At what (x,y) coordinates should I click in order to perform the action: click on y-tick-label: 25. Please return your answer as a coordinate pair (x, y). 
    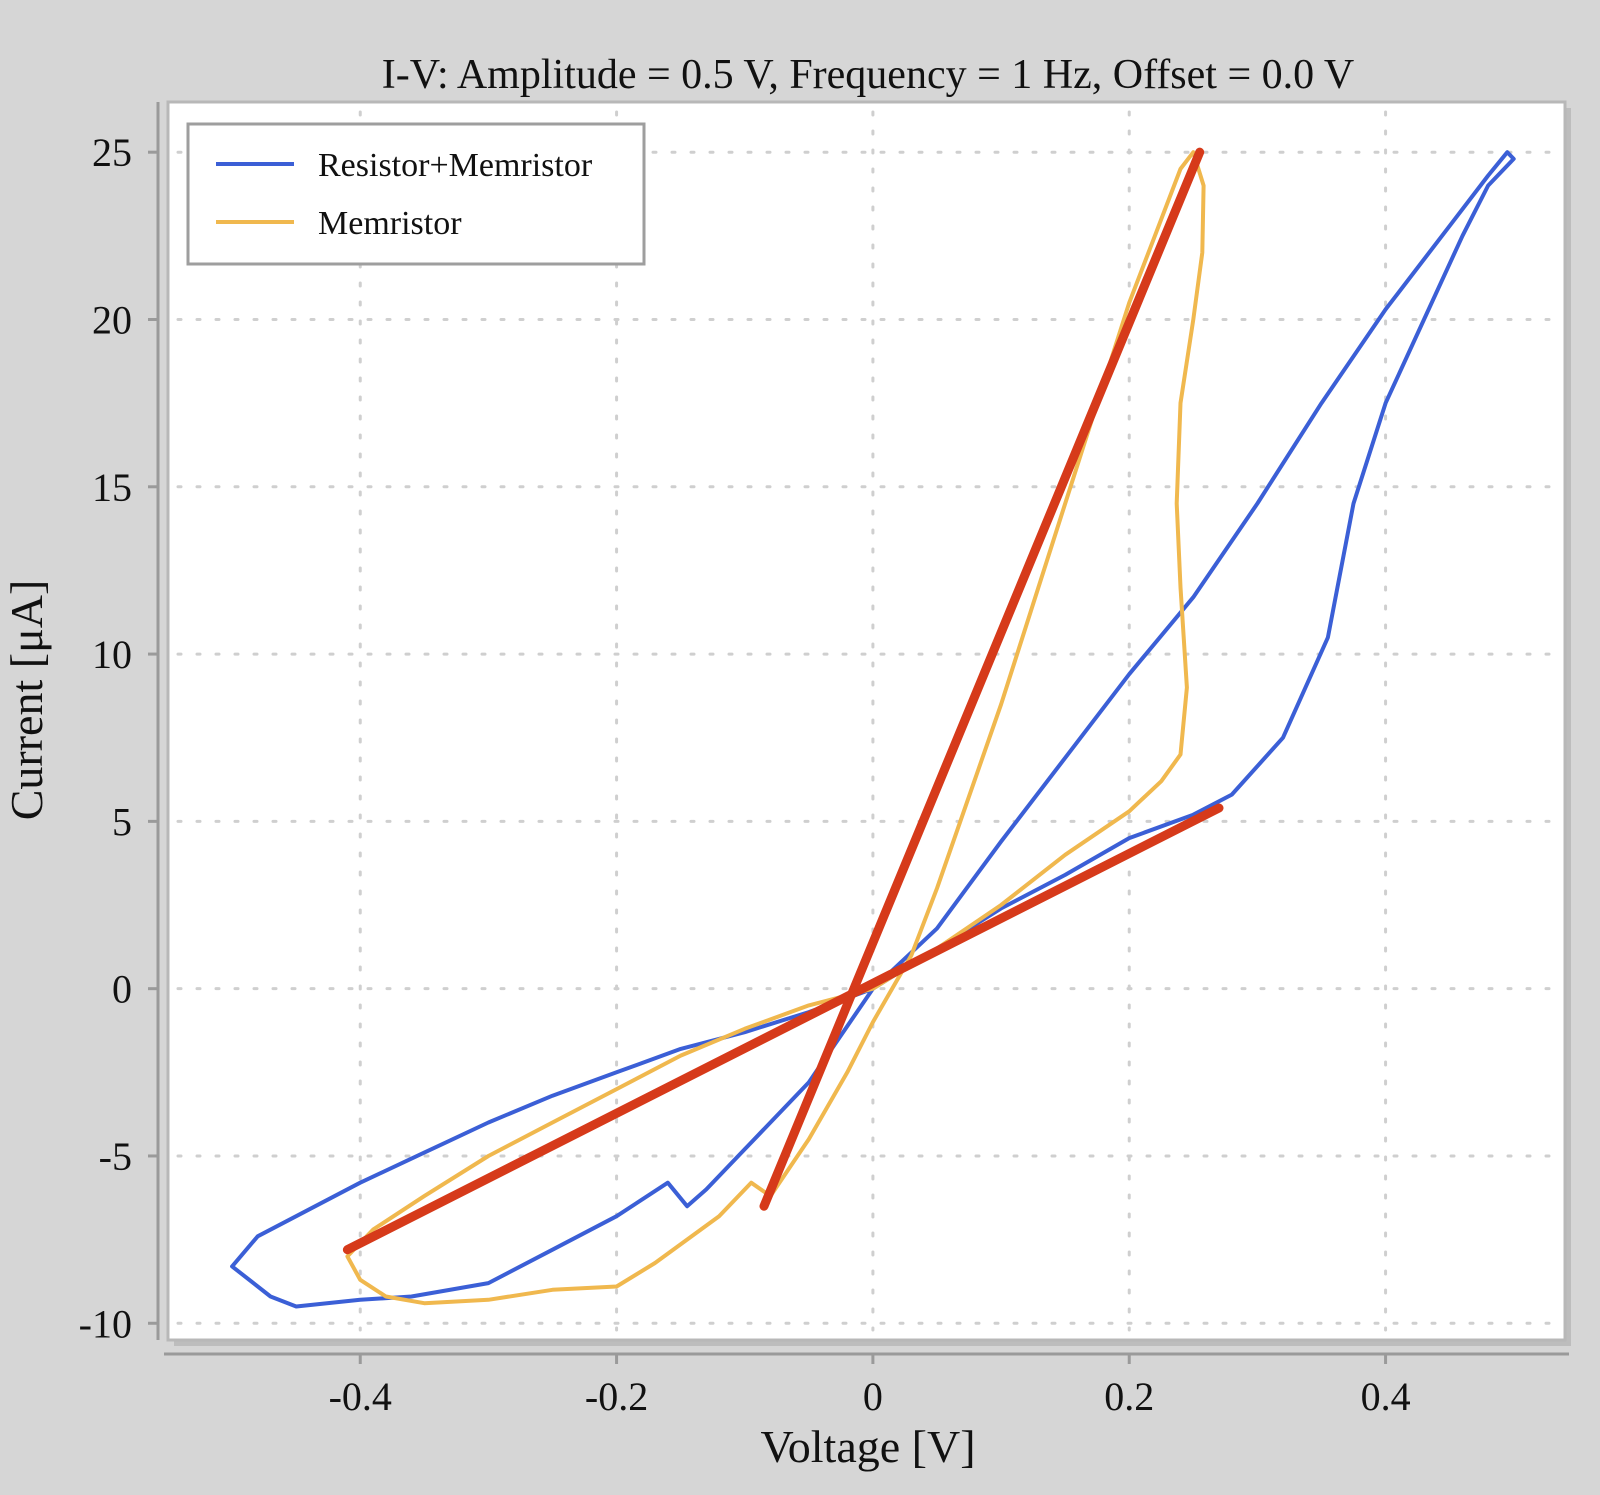
    Looking at the image, I should click on (112, 152).